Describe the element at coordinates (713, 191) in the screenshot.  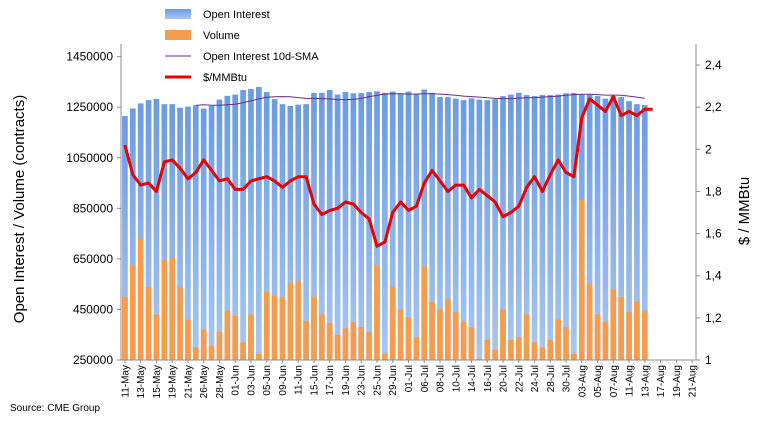
I see `y2-tick-label: 1,8` at that location.